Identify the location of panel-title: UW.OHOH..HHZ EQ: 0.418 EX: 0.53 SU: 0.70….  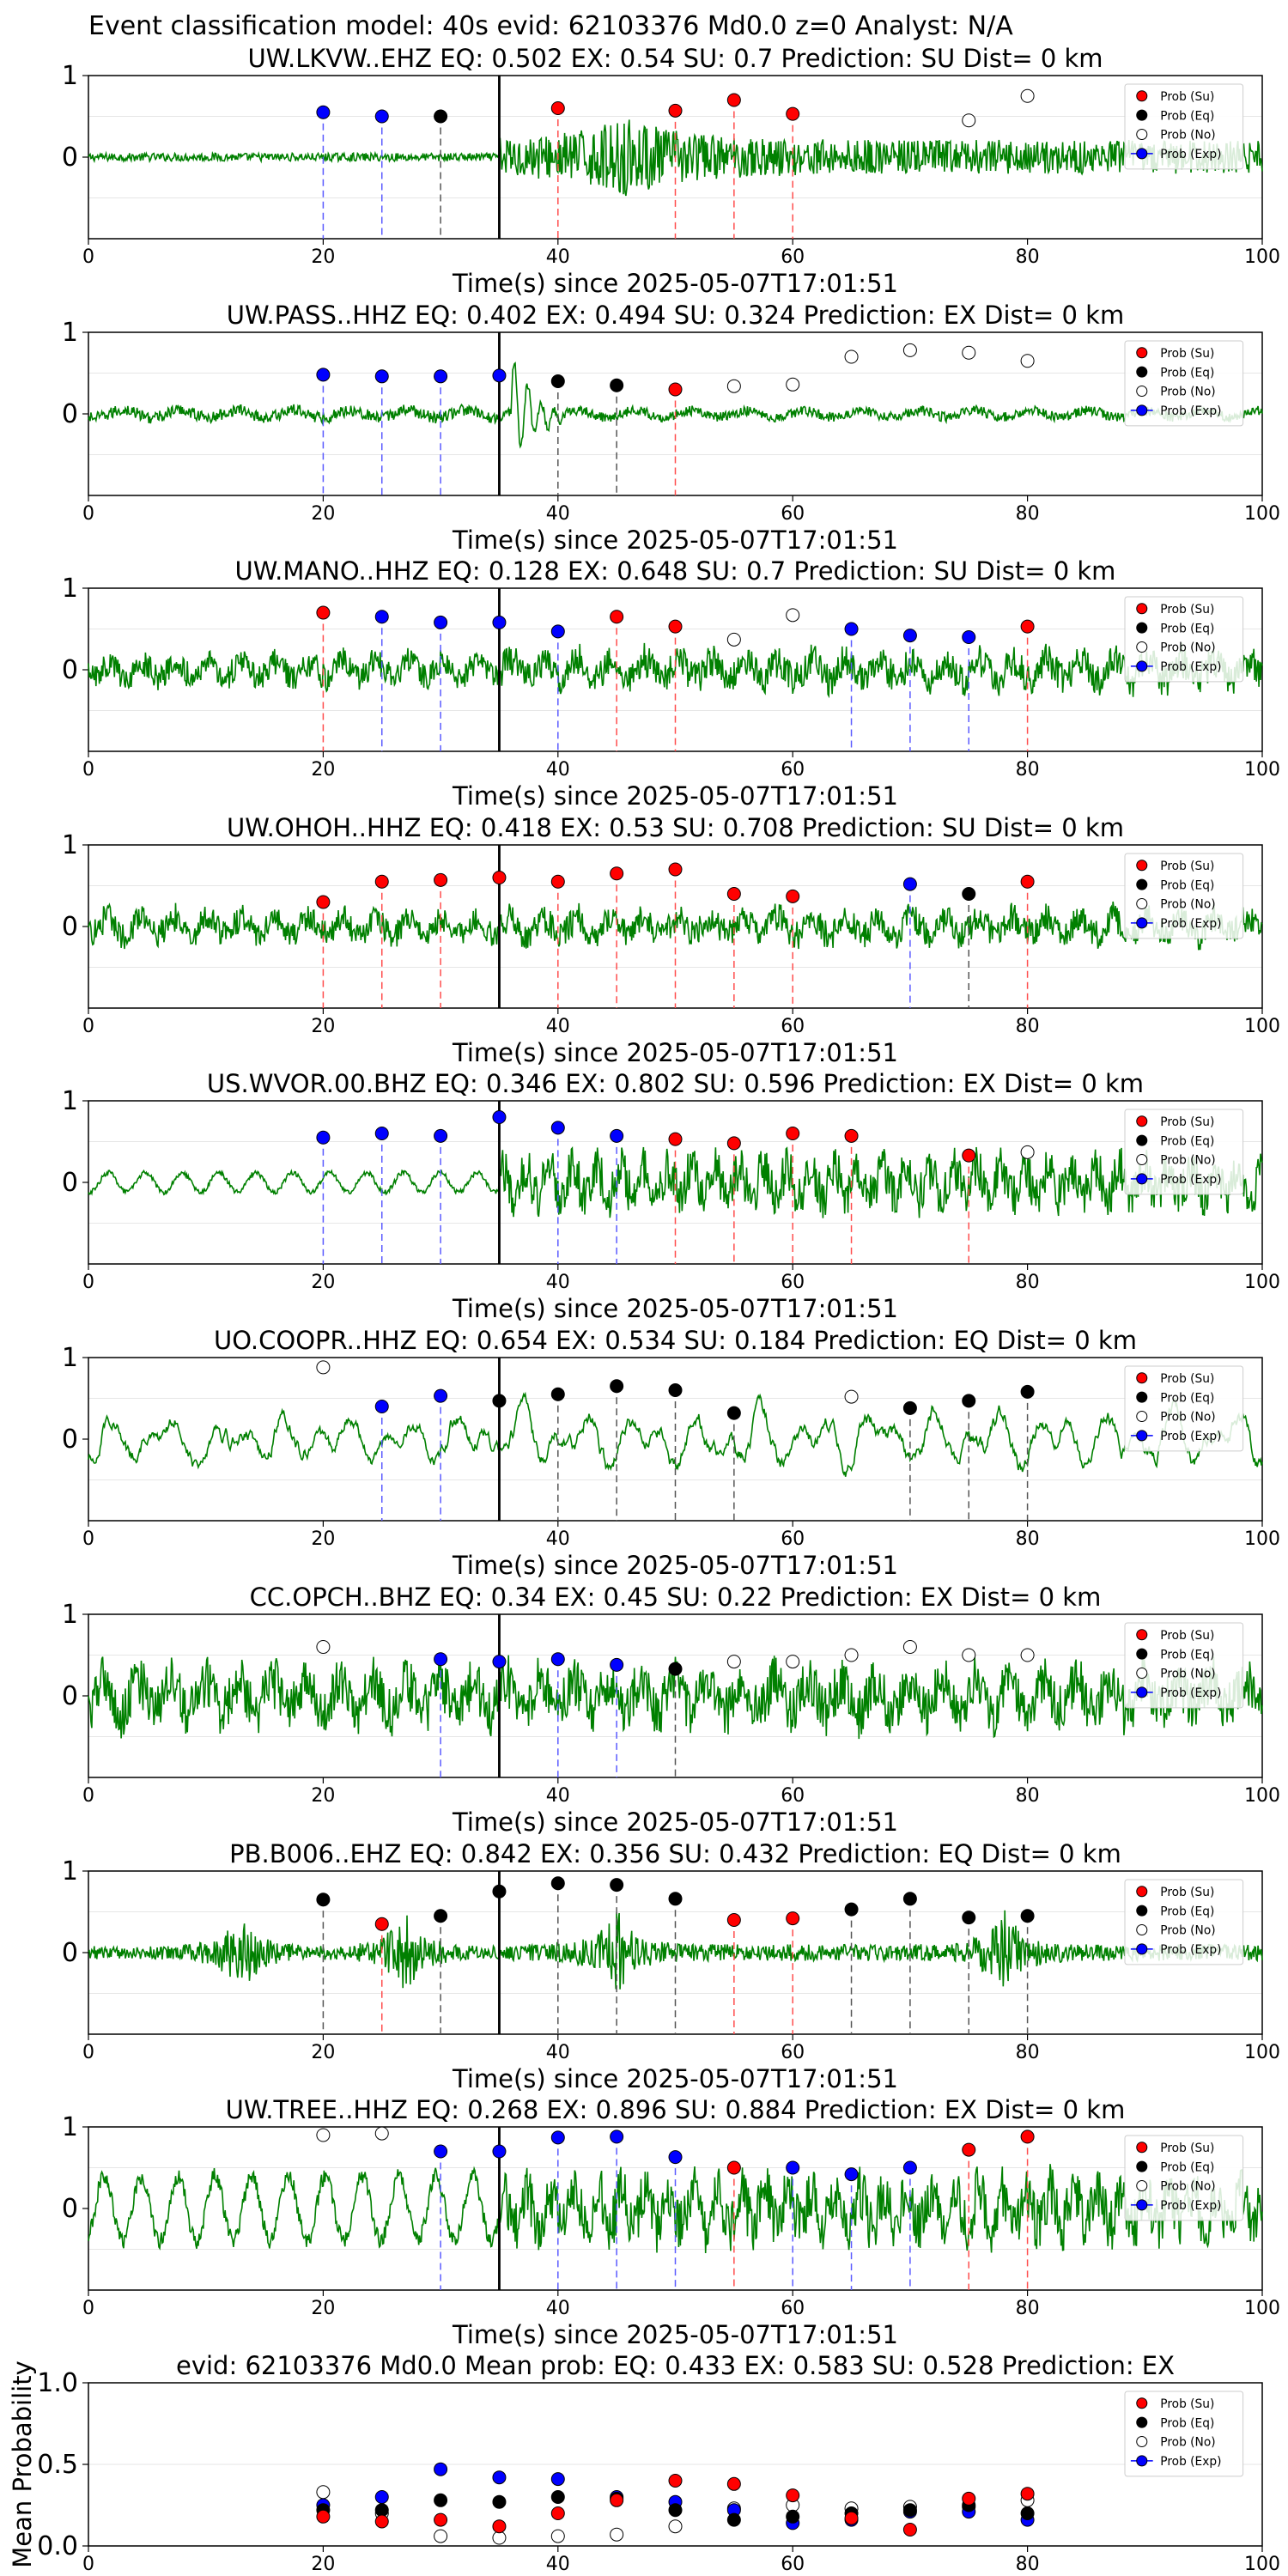
(675, 828).